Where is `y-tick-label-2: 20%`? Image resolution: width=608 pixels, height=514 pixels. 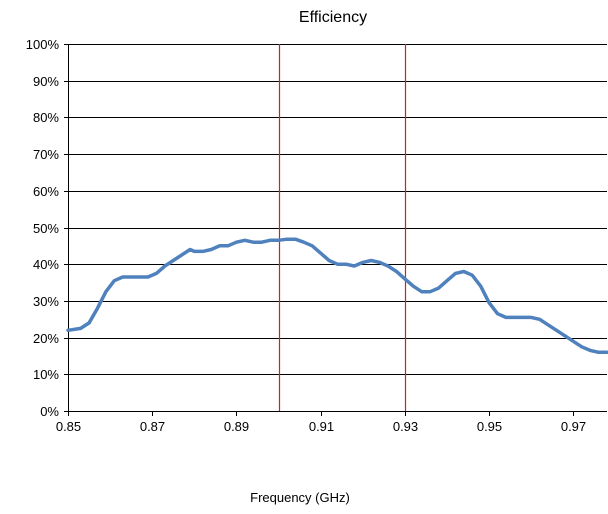
y-tick-label-2: 20% is located at coordinates (46, 338).